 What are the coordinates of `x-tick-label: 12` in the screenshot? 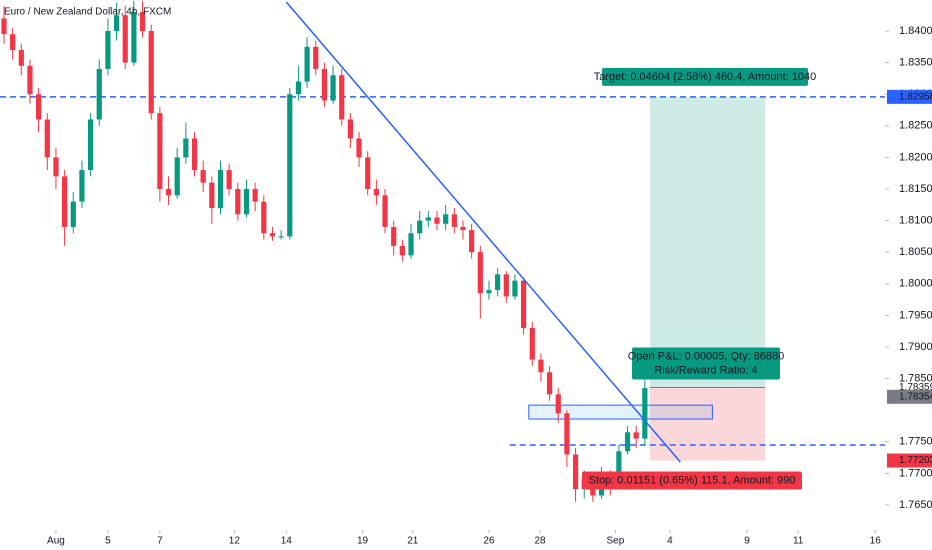 It's located at (235, 541).